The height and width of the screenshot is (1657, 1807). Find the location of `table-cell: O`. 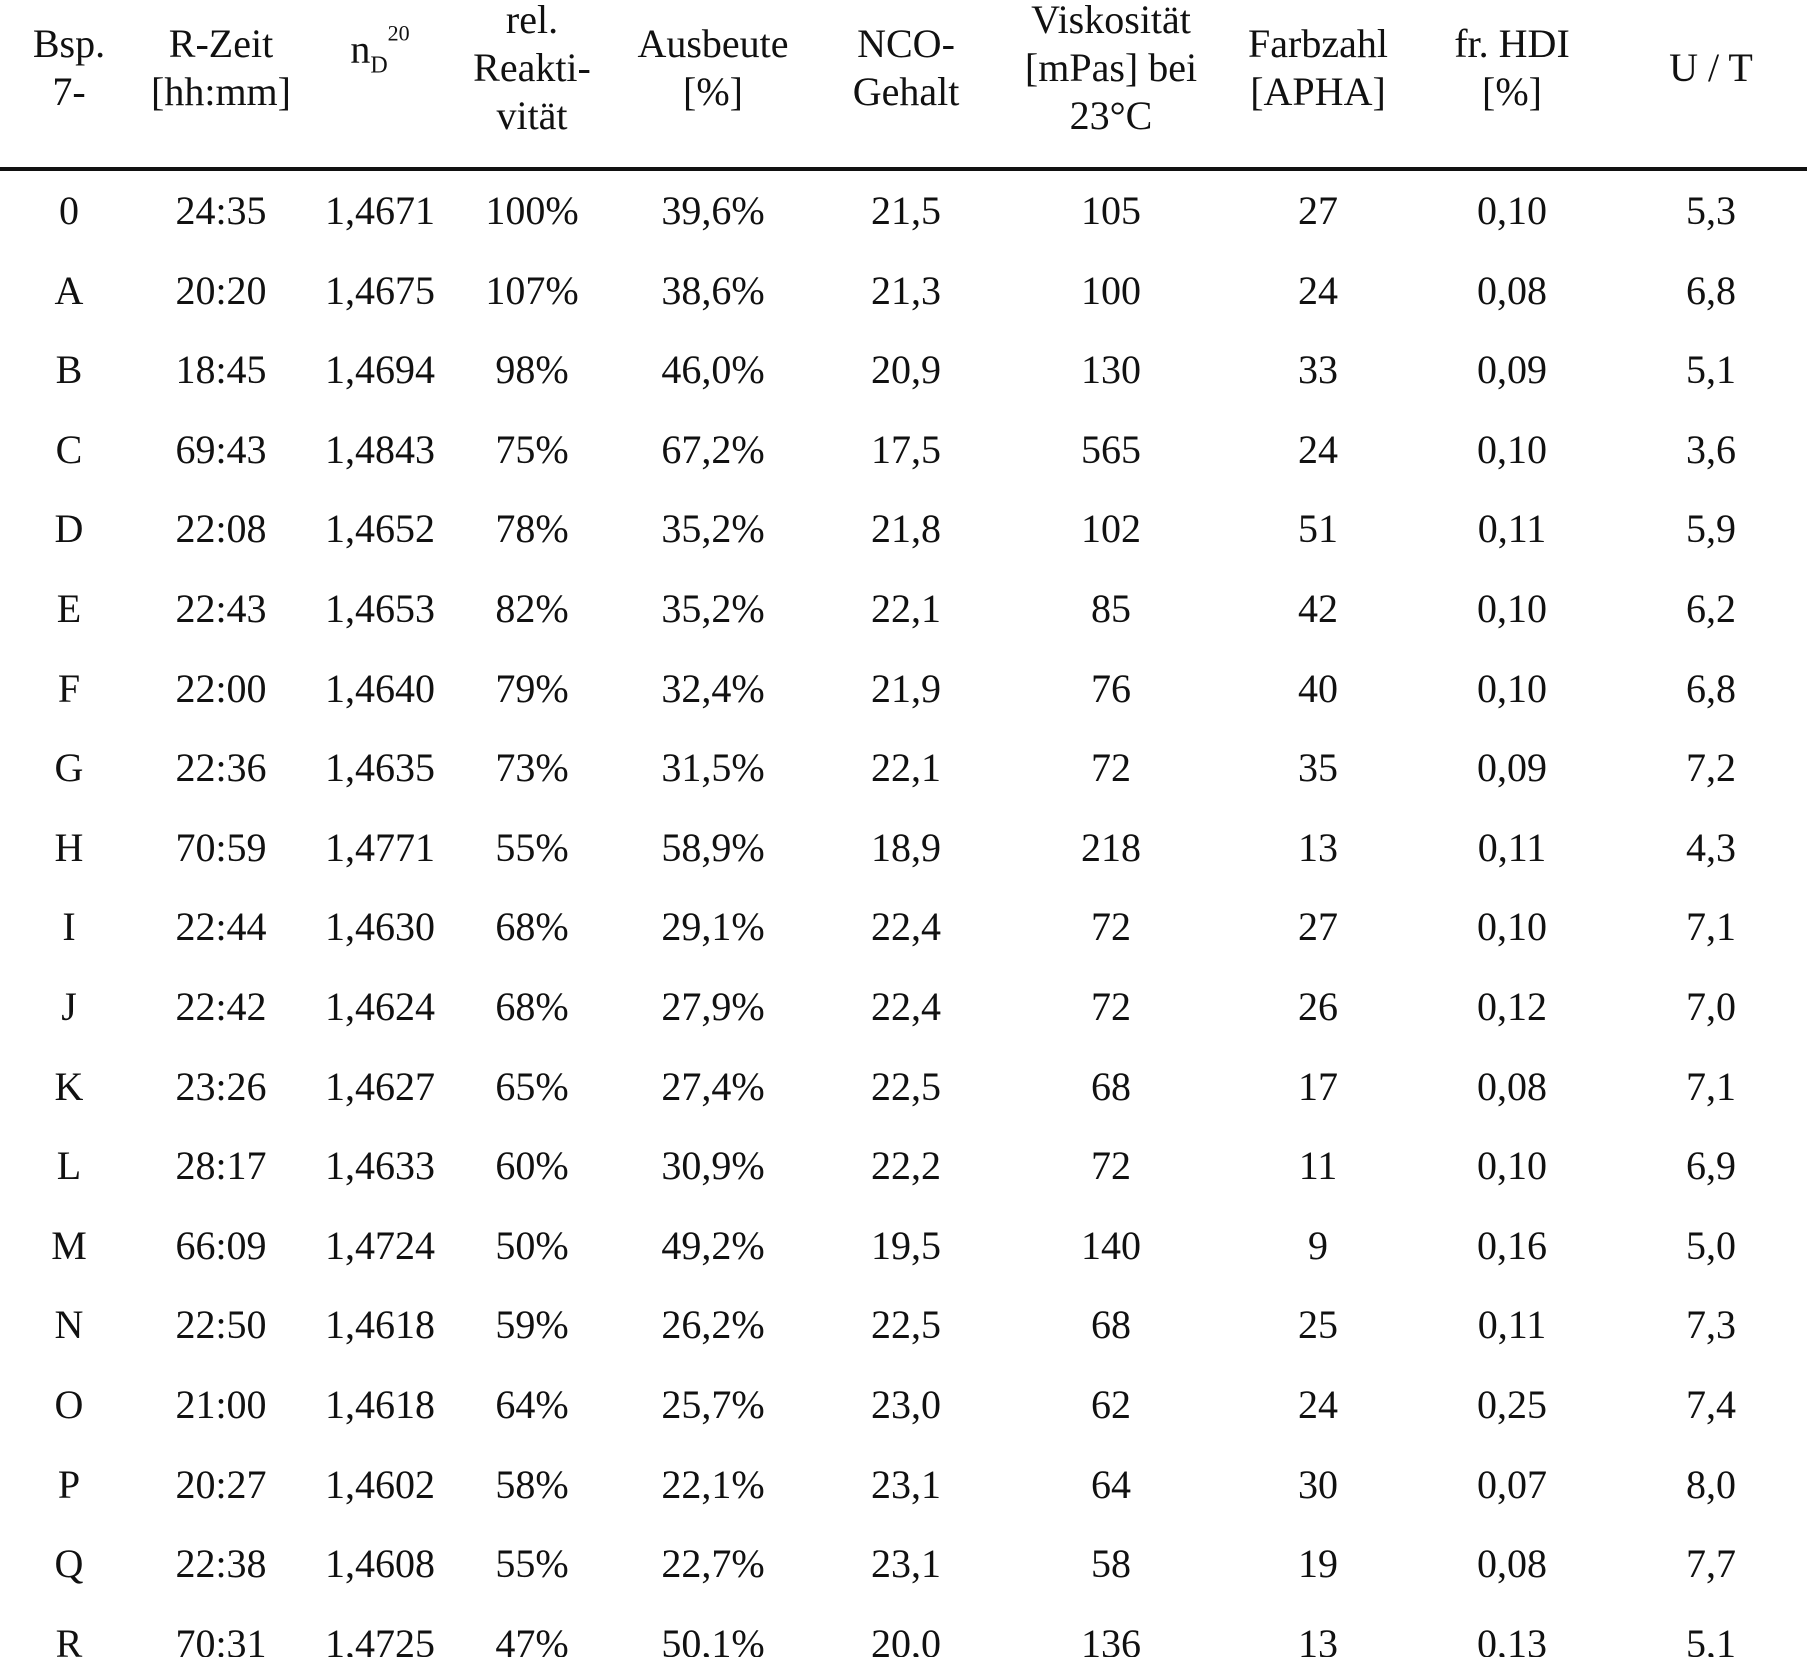

table-cell: O is located at coordinates (69, 1405).